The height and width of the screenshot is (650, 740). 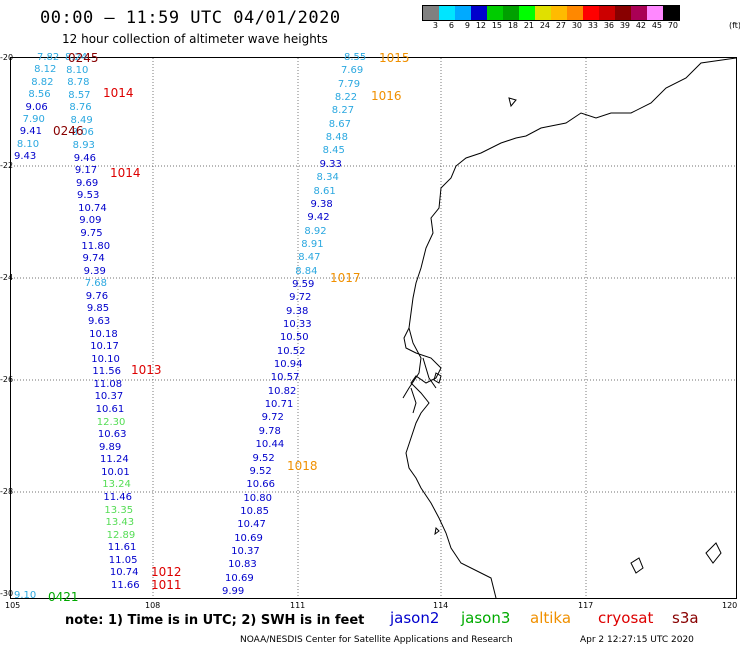 I want to click on wave-obs: 10.80, so click(x=257, y=498).